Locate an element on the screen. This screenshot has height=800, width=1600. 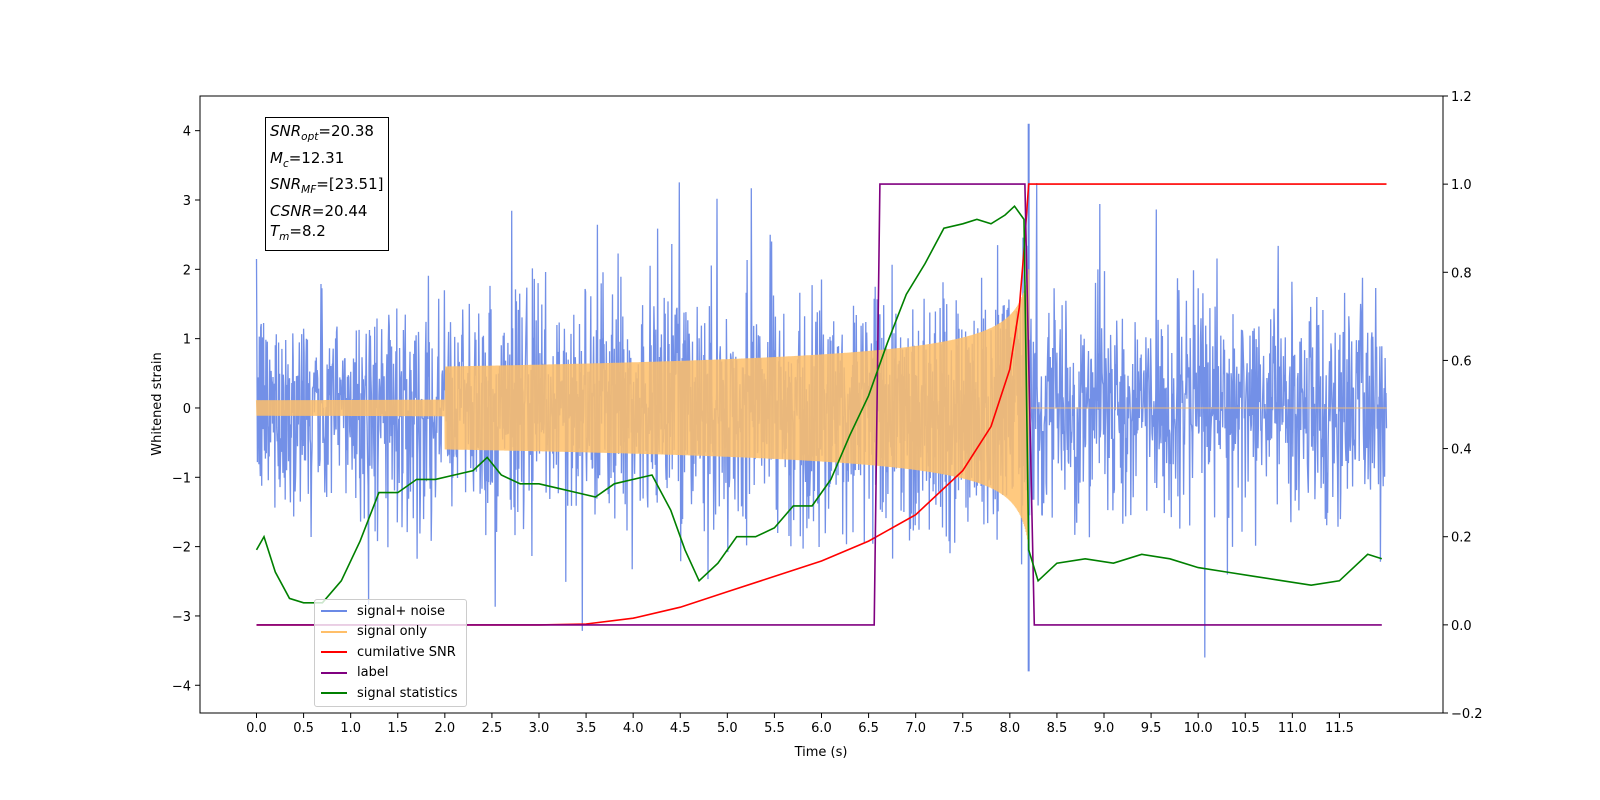
y-tick-label: −4 is located at coordinates (181, 686).